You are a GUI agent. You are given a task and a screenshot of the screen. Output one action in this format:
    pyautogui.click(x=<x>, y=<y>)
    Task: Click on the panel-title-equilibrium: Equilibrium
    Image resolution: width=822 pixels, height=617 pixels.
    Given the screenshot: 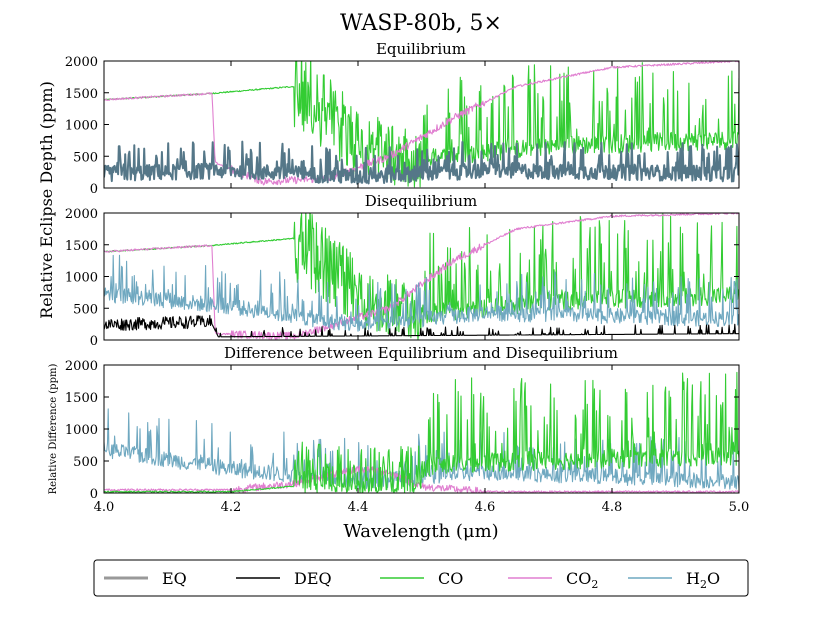 What is the action you would take?
    pyautogui.click(x=421, y=49)
    